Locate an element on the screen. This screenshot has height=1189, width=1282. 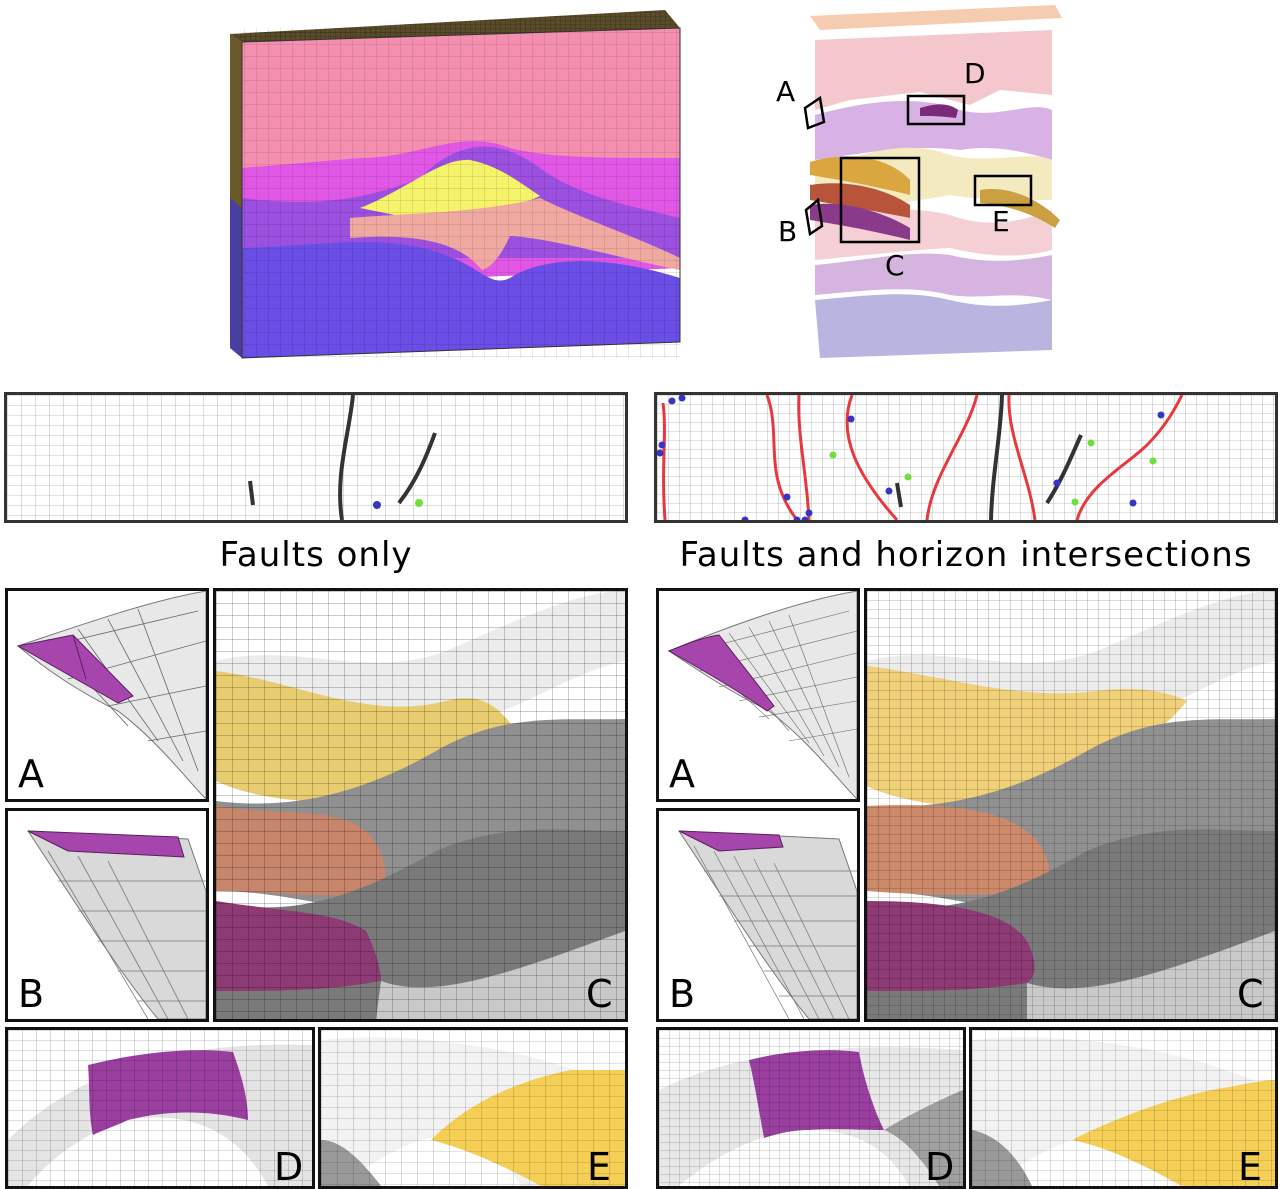
mesh-strip-faults-horizons is located at coordinates (966, 457).